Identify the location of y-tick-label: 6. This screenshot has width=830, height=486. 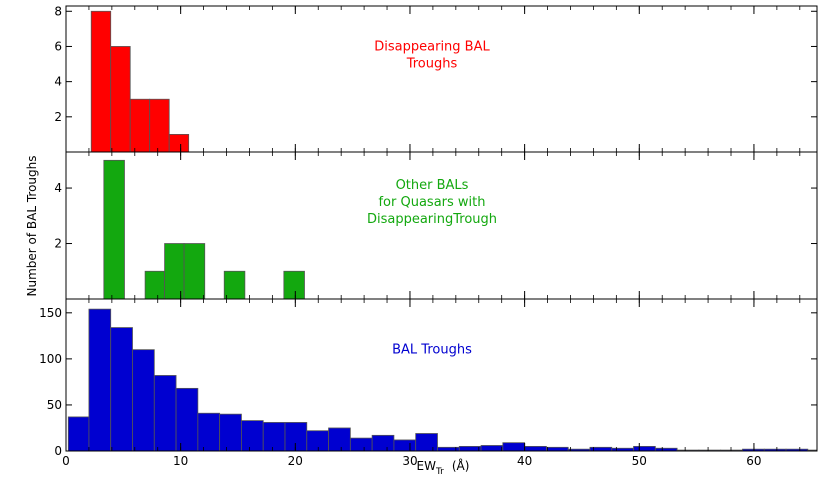
(58, 46).